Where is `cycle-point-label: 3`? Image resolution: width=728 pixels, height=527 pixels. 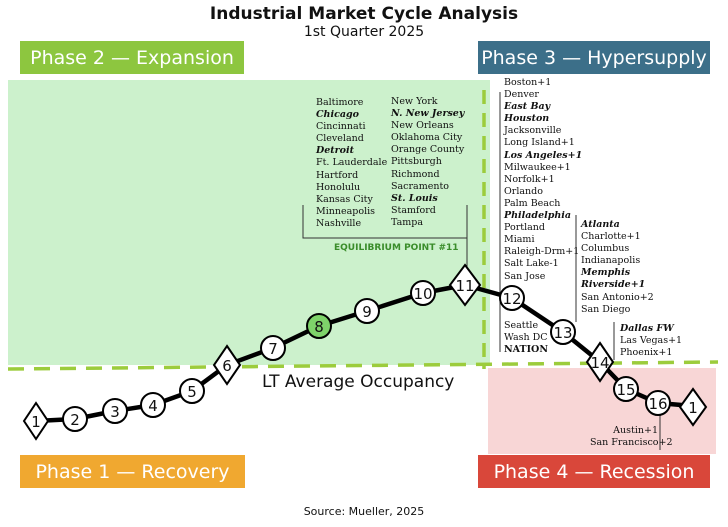
cycle-point-label: 3 is located at coordinates (115, 412).